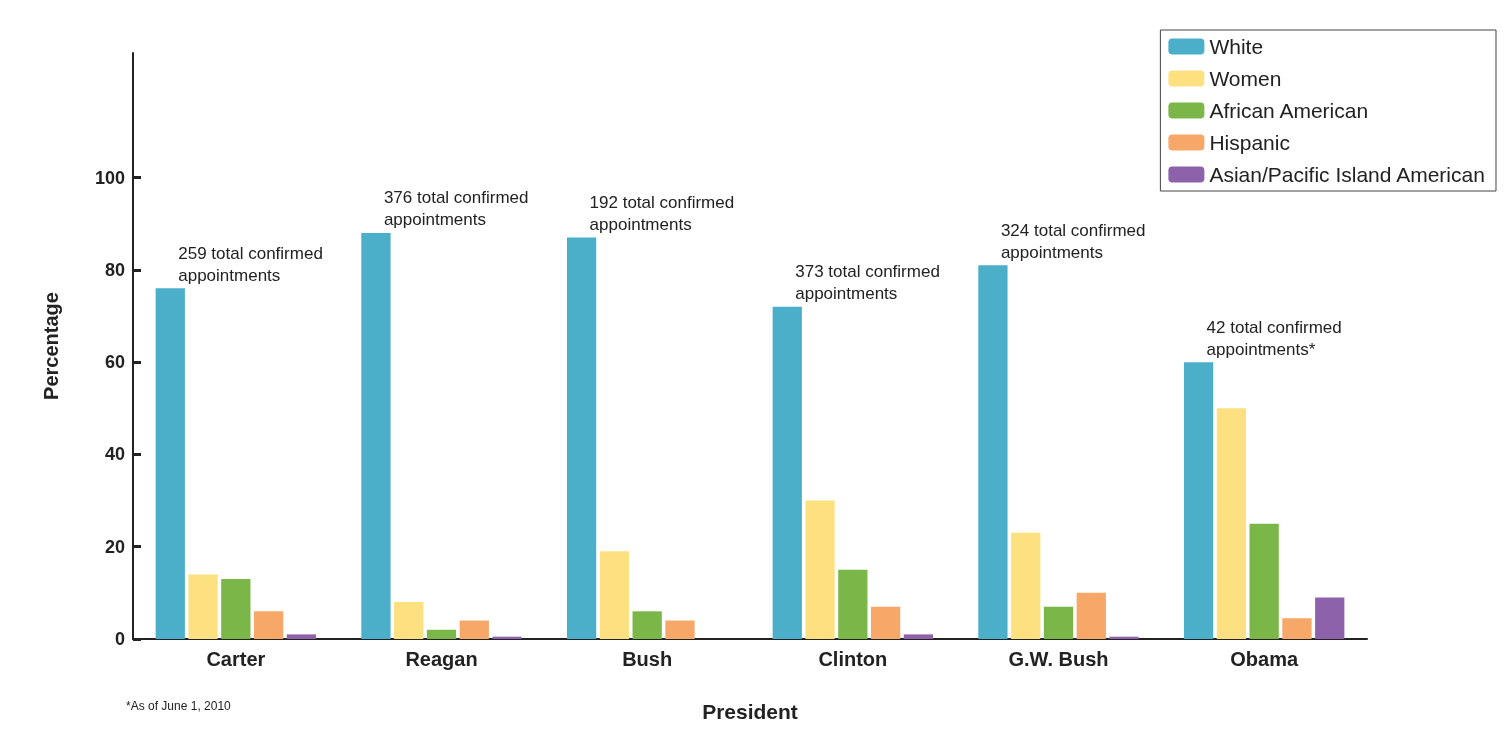 The image size is (1512, 742). I want to click on y-tick-label: 0, so click(119, 639).